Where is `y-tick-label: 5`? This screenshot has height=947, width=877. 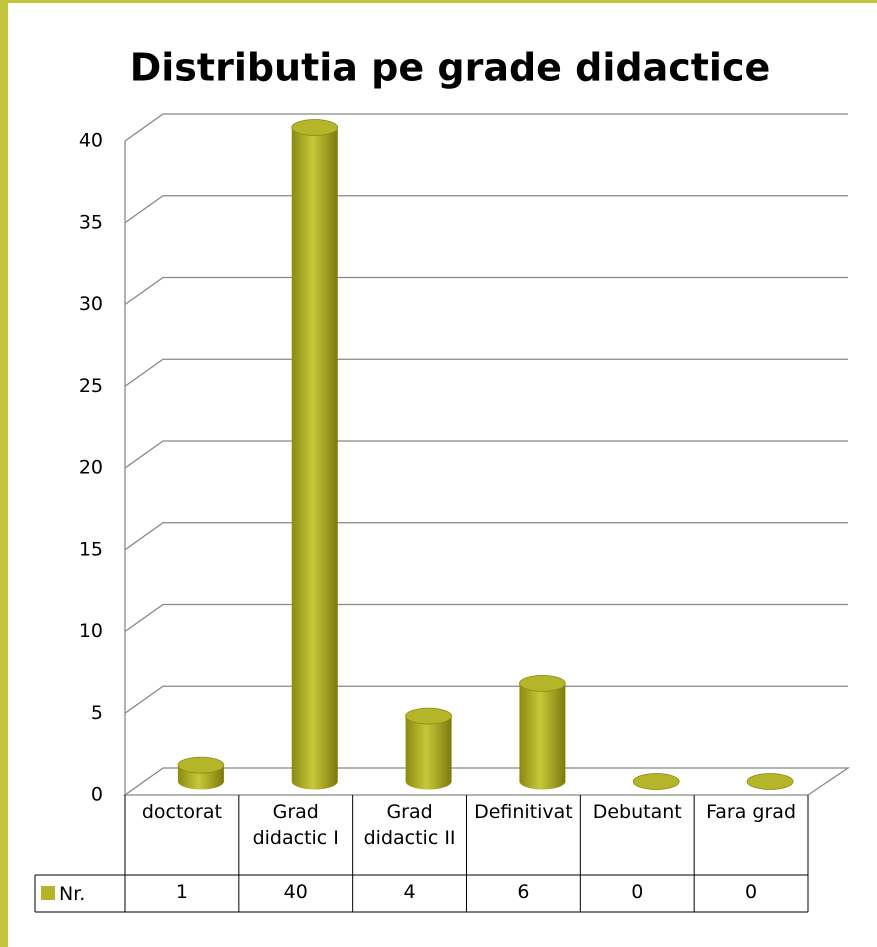
y-tick-label: 5 is located at coordinates (97, 713).